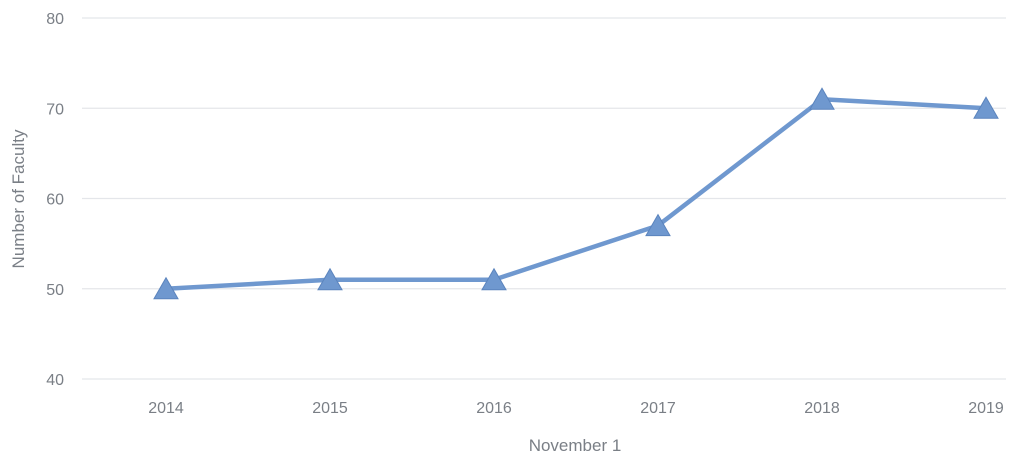  I want to click on x-tick-label: 2016, so click(494, 408).